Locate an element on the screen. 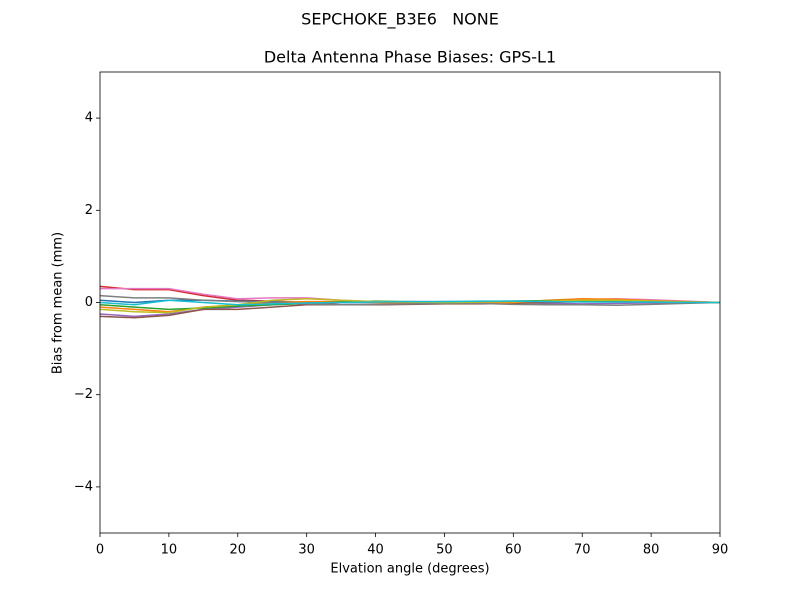 Image resolution: width=800 pixels, height=600 pixels. y-tick-label: 2 is located at coordinates (89, 210).